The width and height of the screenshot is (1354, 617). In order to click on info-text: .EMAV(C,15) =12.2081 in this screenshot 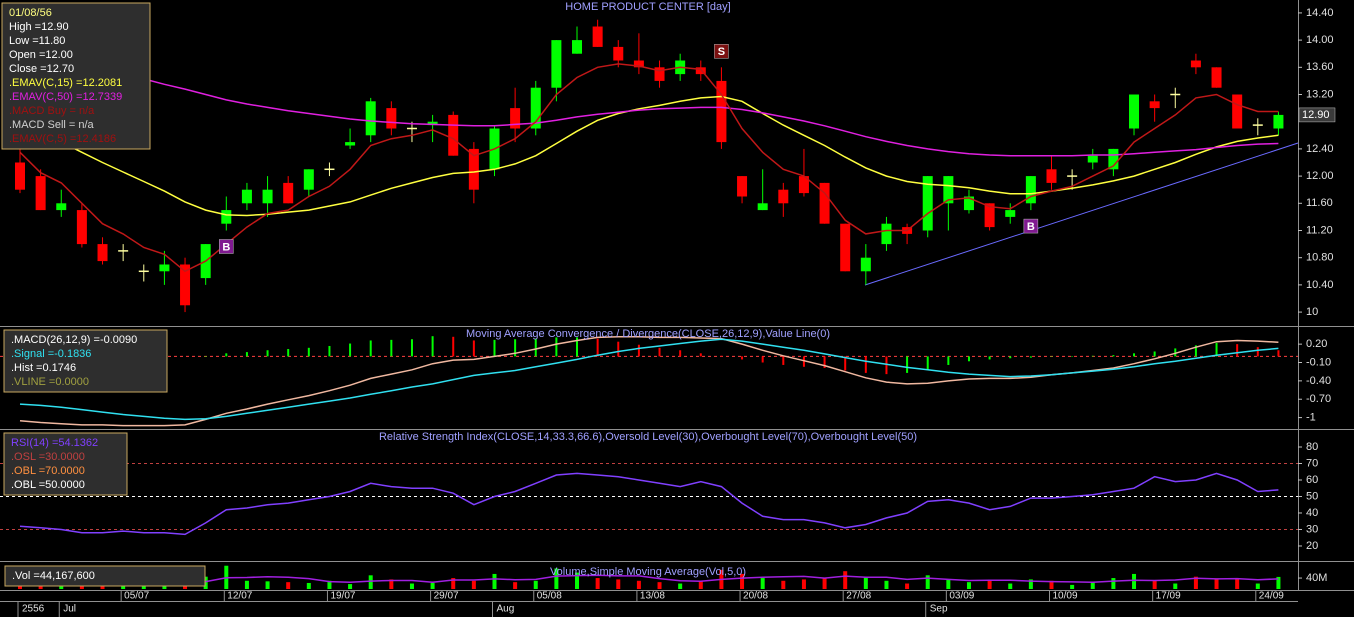, I will do `click(65, 83)`.